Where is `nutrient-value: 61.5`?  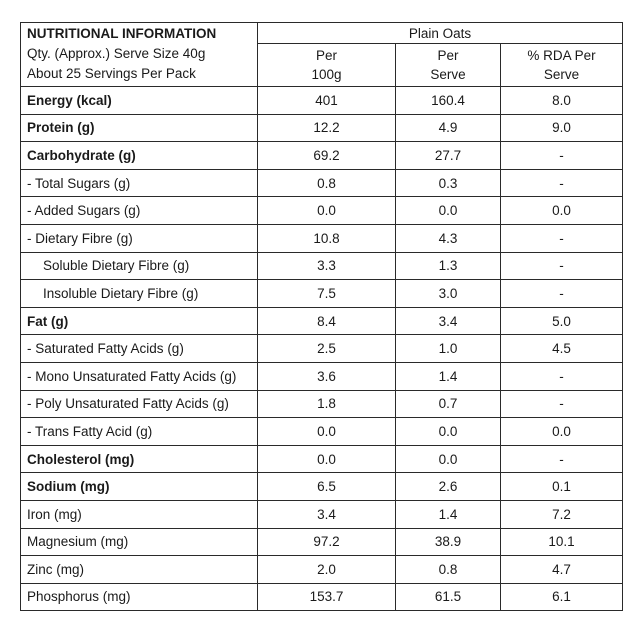 nutrient-value: 61.5 is located at coordinates (448, 597).